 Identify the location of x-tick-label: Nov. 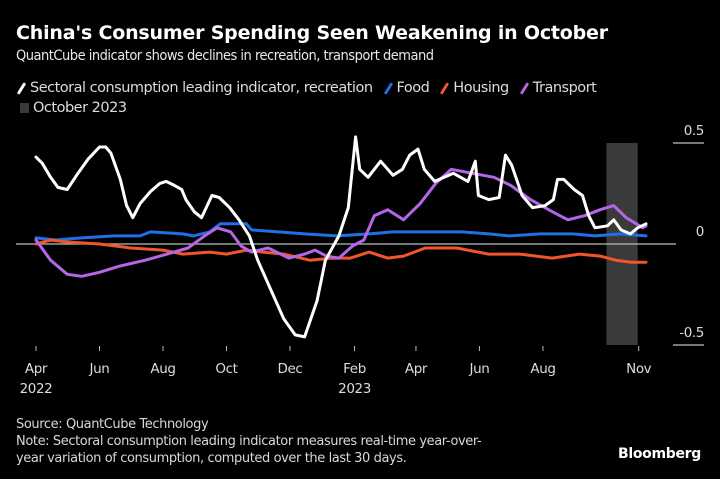
(639, 369).